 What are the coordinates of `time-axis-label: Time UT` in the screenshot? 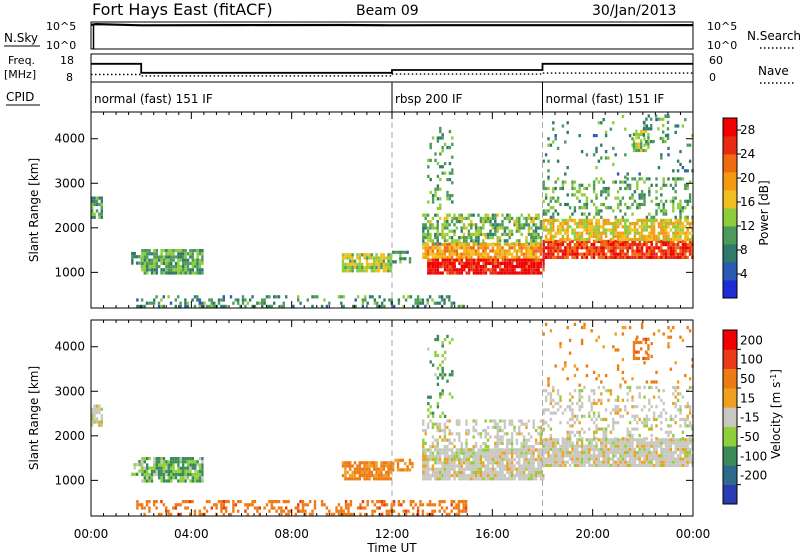 It's located at (391, 547).